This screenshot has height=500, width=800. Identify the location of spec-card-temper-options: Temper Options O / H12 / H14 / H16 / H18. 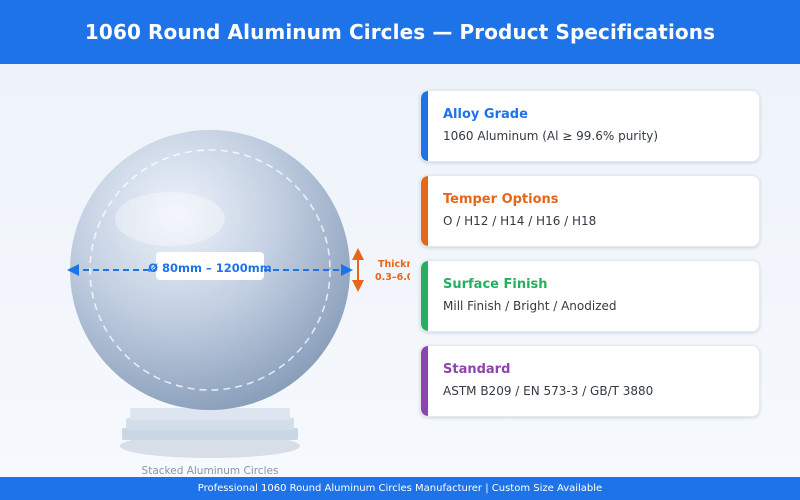
(590, 211).